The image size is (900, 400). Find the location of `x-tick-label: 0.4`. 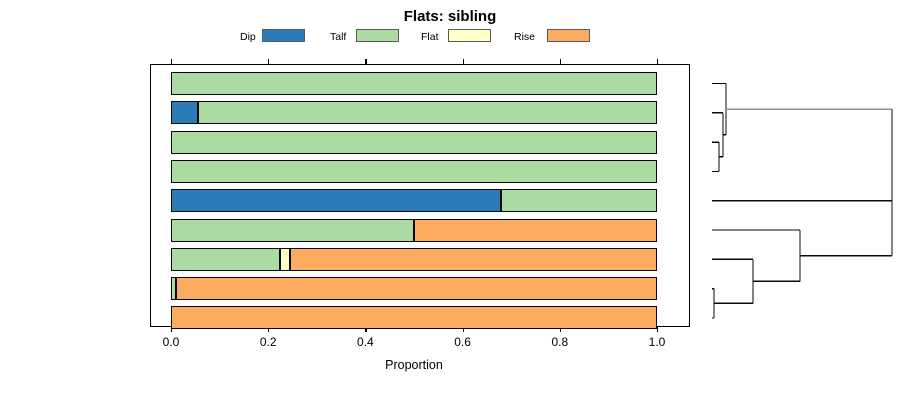

x-tick-label: 0.4 is located at coordinates (365, 342).